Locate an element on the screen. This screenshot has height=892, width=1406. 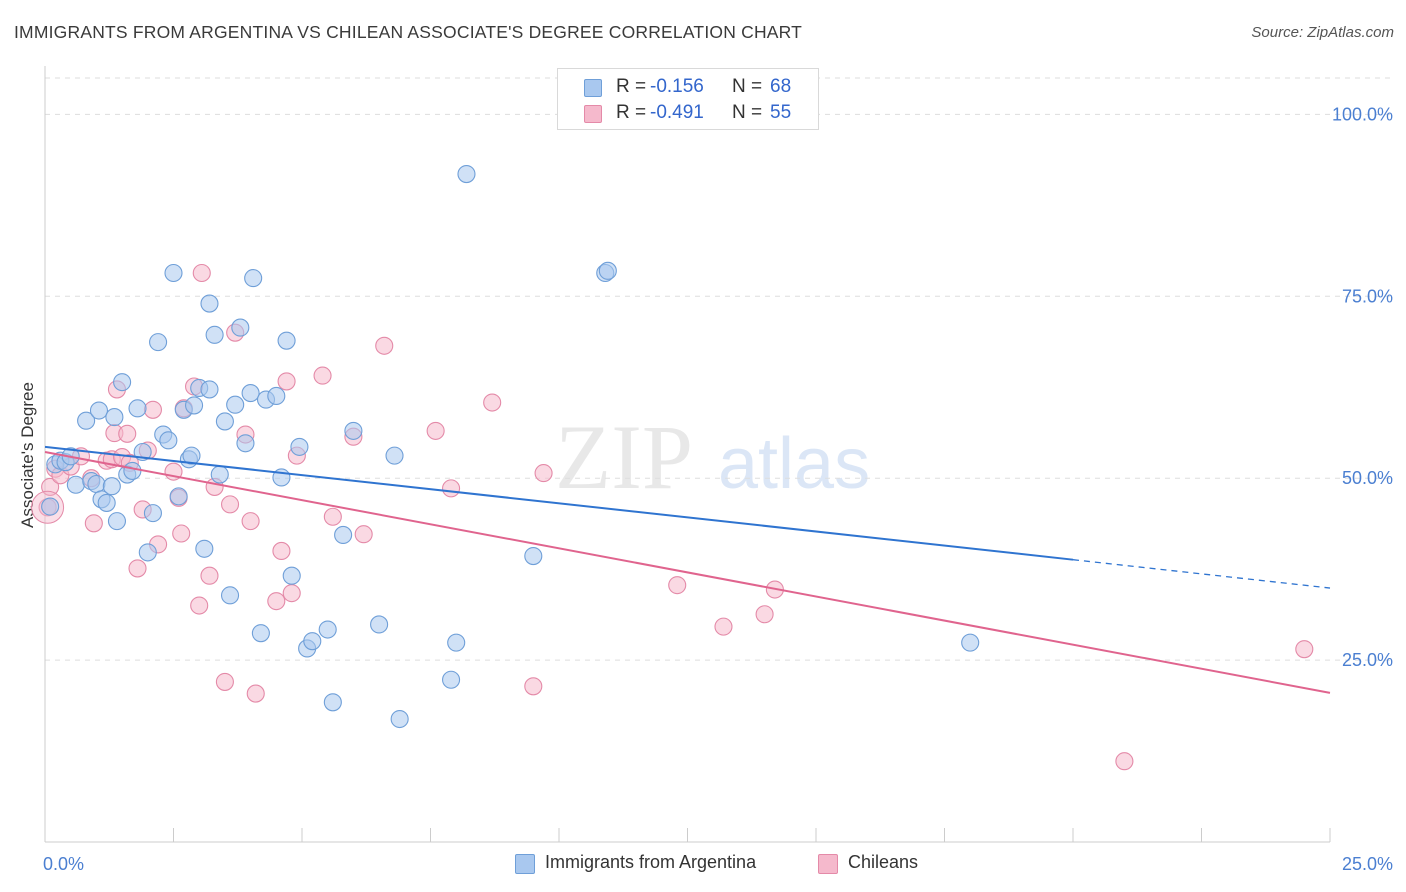
bottom-legend-swatch-chileans is located at coordinates (828, 864).